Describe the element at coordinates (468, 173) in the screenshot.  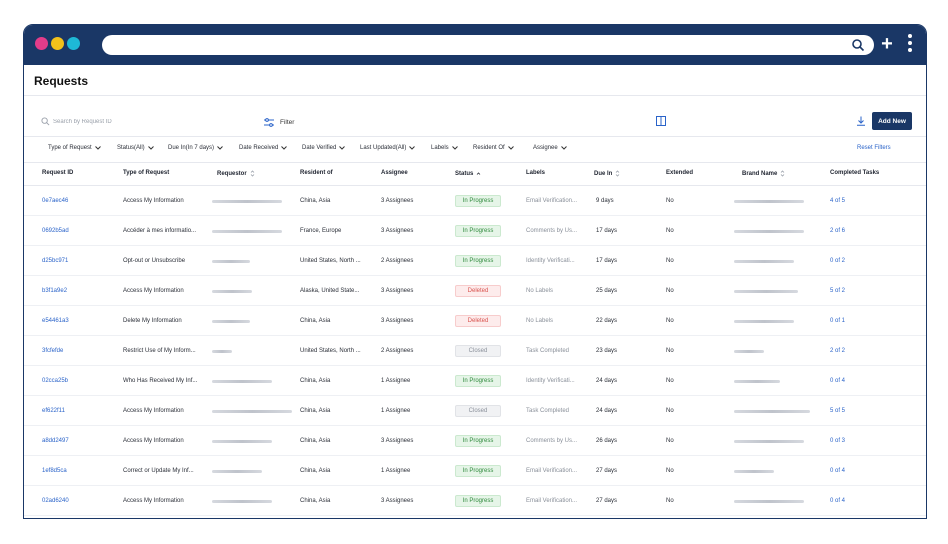
I see `column-header-status: Status` at that location.